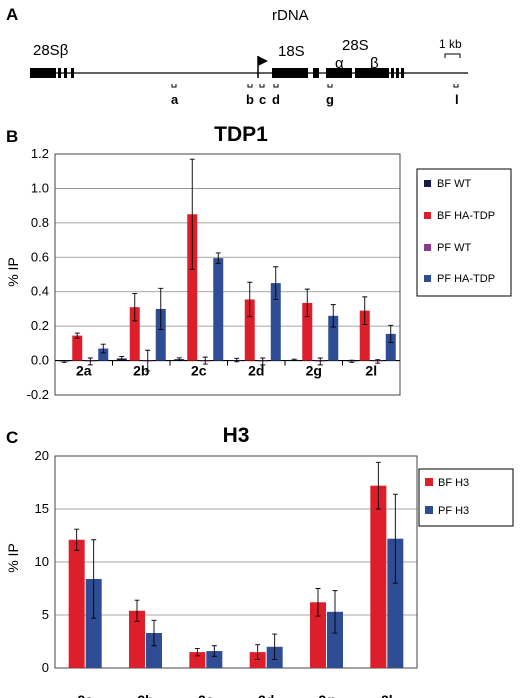 Image resolution: width=520 pixels, height=698 pixels. What do you see at coordinates (256, 371) in the screenshot?
I see `tdp1-x-tick-label: 2d` at bounding box center [256, 371].